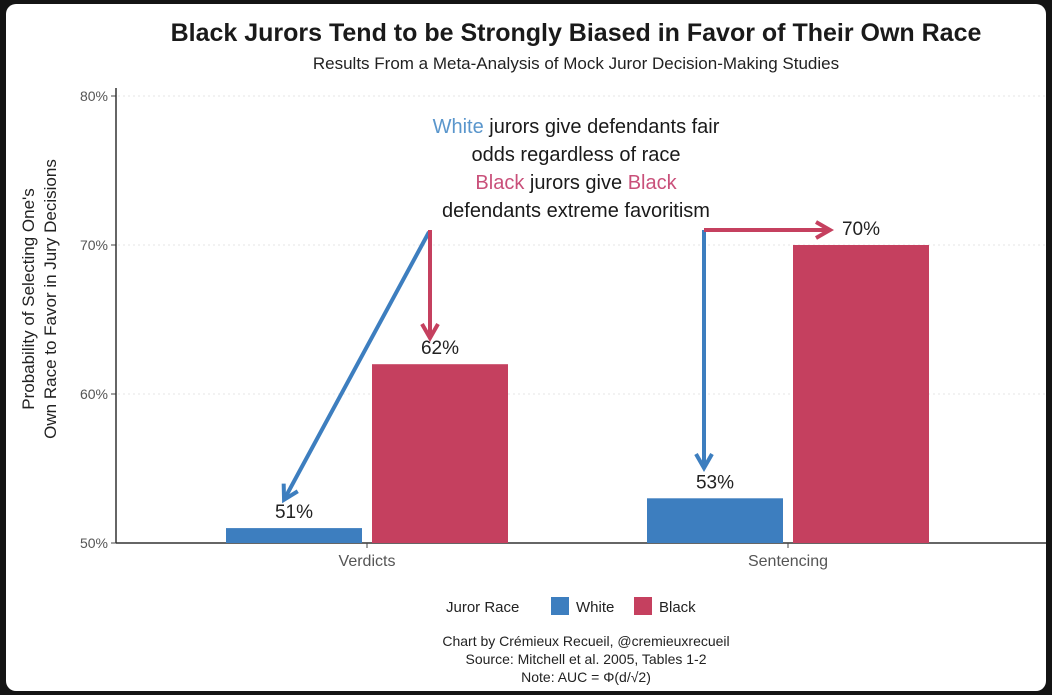 The image size is (1052, 695). Describe the element at coordinates (94, 245) in the screenshot. I see `y-tick-label: 70%` at that location.